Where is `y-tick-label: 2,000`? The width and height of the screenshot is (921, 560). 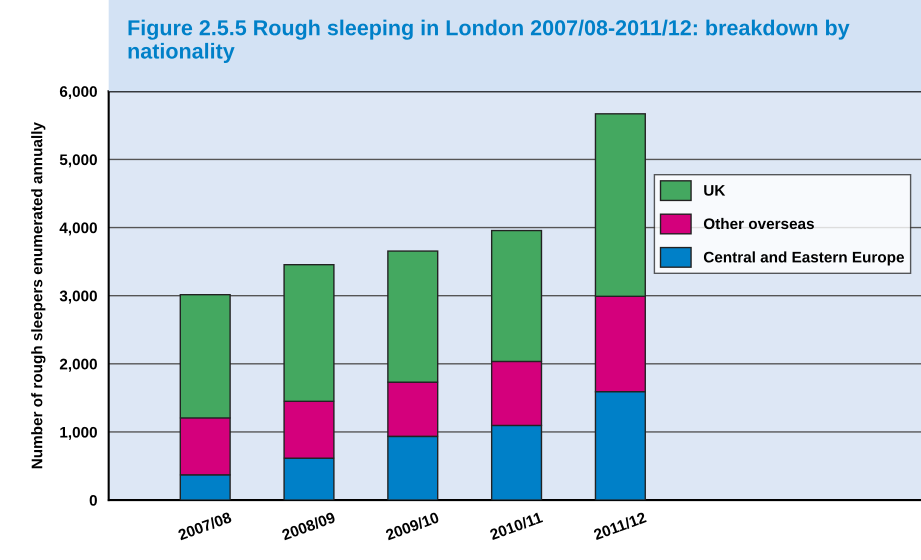
y-tick-label: 2,000 is located at coordinates (78, 365).